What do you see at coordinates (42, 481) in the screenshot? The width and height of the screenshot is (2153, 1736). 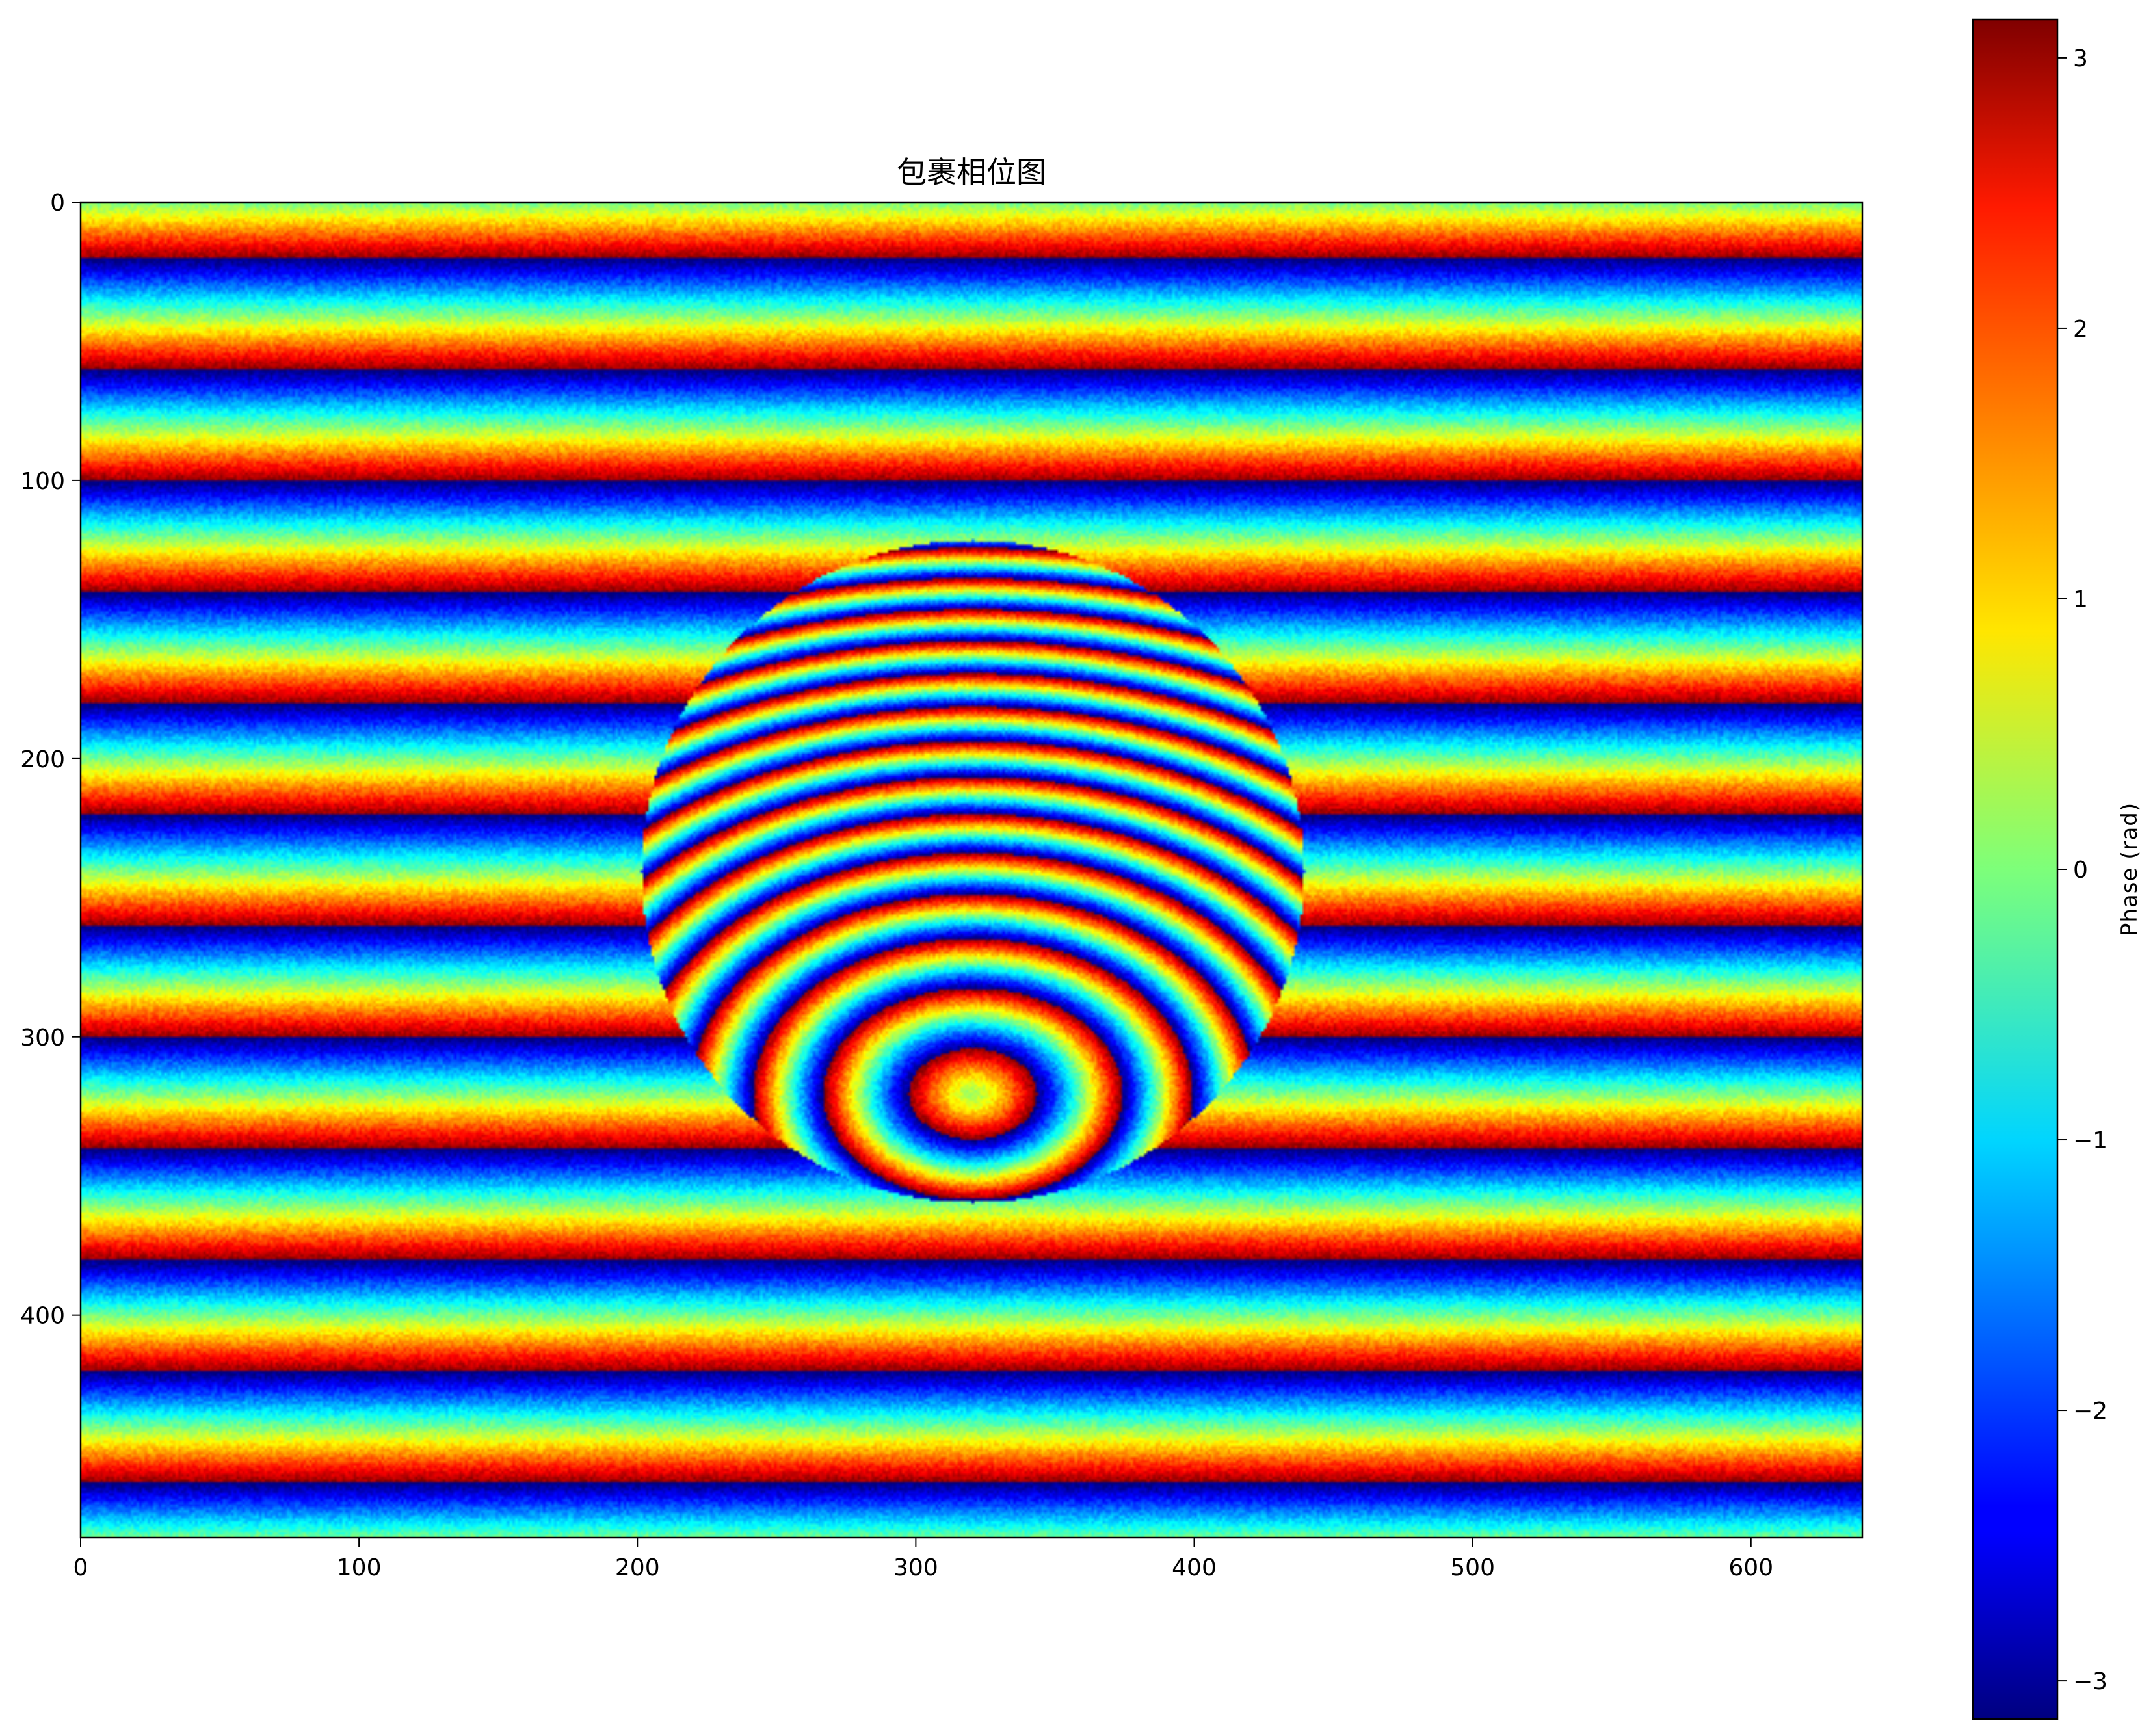 I see `y-tick-label: 100` at bounding box center [42, 481].